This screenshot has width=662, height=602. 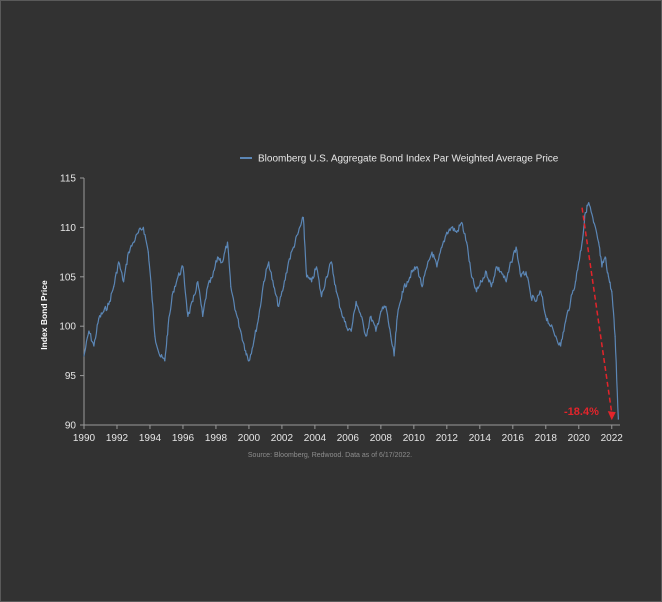 What do you see at coordinates (414, 438) in the screenshot?
I see `x-tick-label: 2010` at bounding box center [414, 438].